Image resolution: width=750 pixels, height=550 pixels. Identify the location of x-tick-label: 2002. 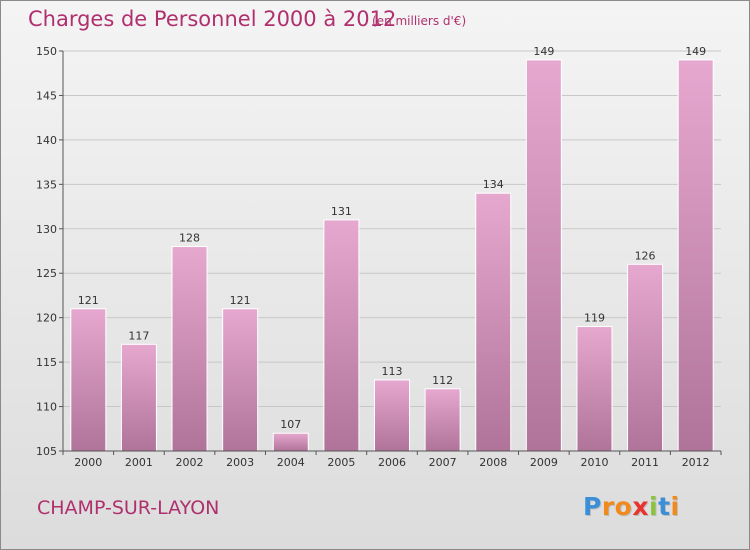
(190, 462).